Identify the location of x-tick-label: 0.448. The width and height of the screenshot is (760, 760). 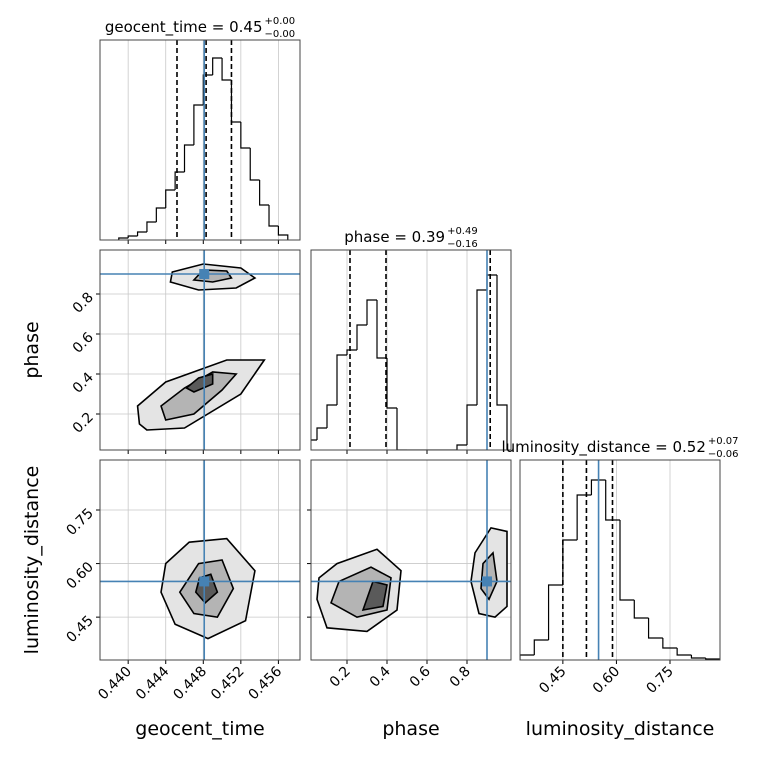
(190, 684).